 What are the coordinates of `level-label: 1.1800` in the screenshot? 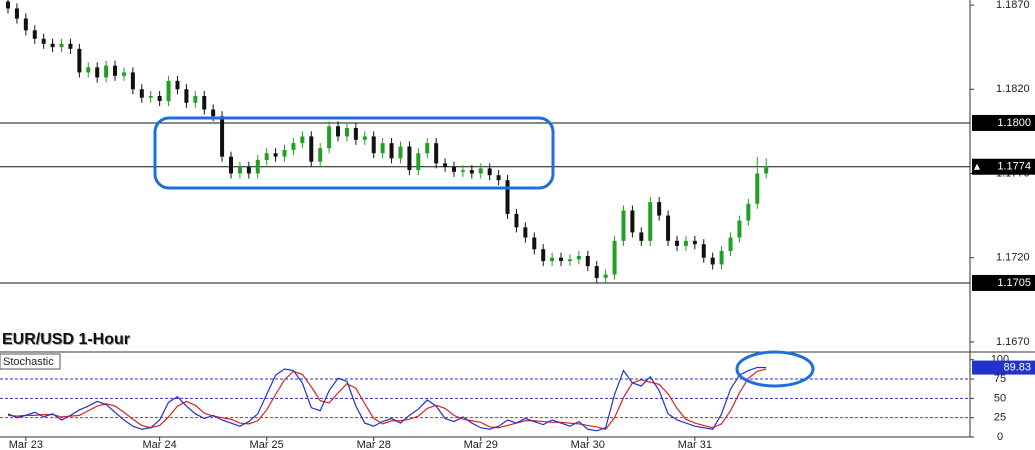 It's located at (1014, 123).